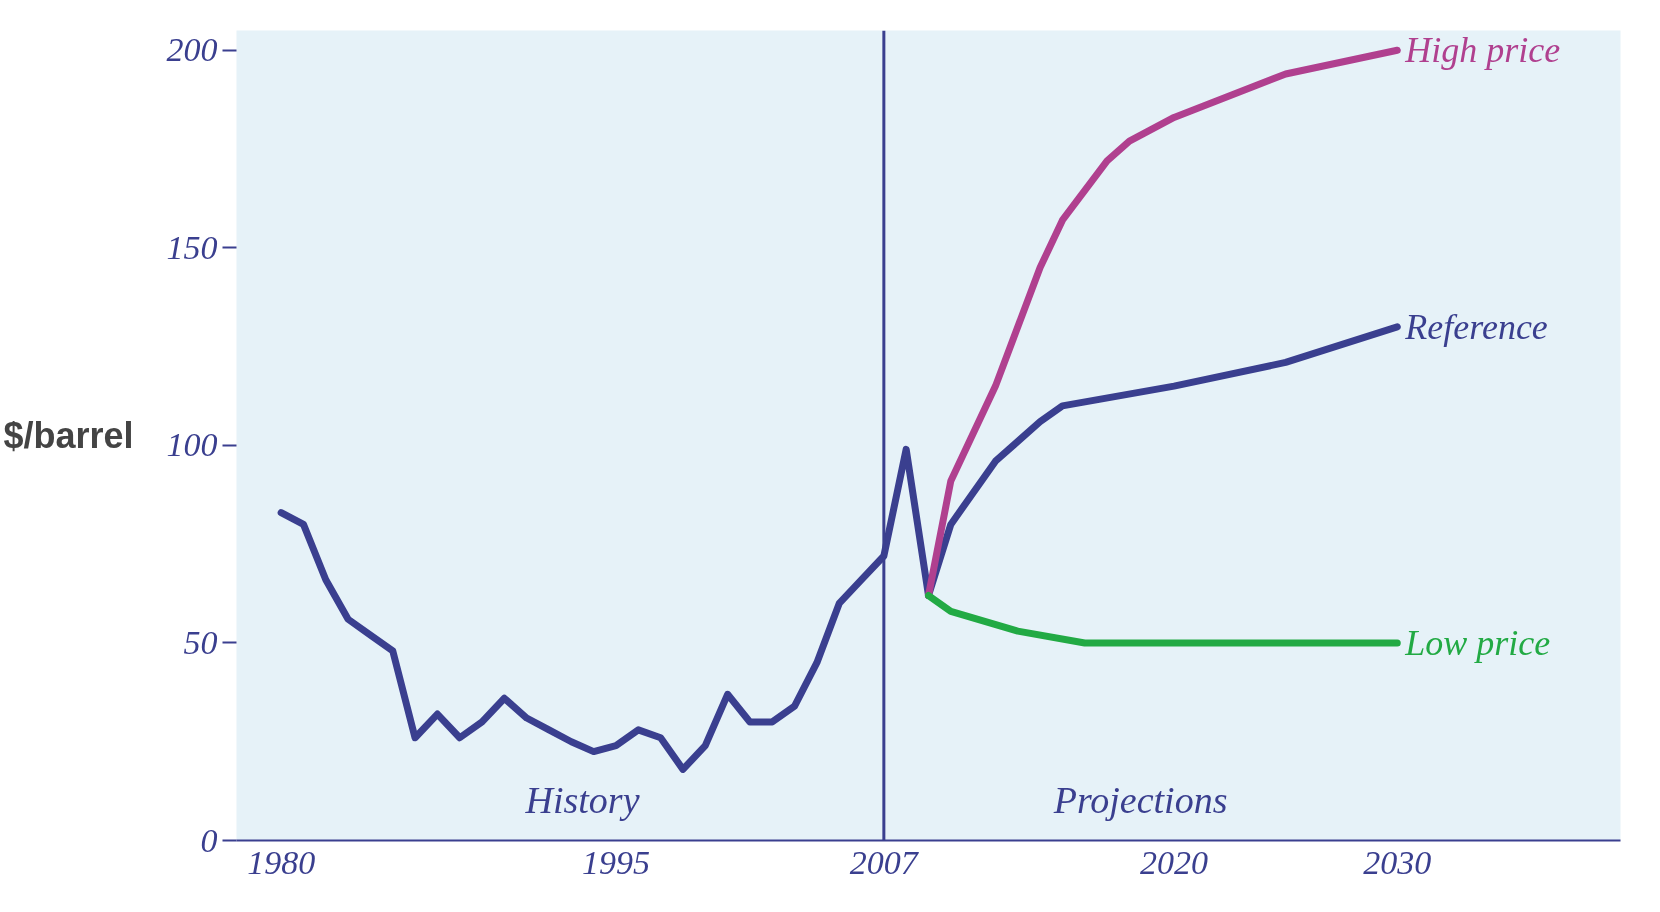 The height and width of the screenshot is (912, 1660). What do you see at coordinates (1482, 50) in the screenshot?
I see `series-label: High price` at bounding box center [1482, 50].